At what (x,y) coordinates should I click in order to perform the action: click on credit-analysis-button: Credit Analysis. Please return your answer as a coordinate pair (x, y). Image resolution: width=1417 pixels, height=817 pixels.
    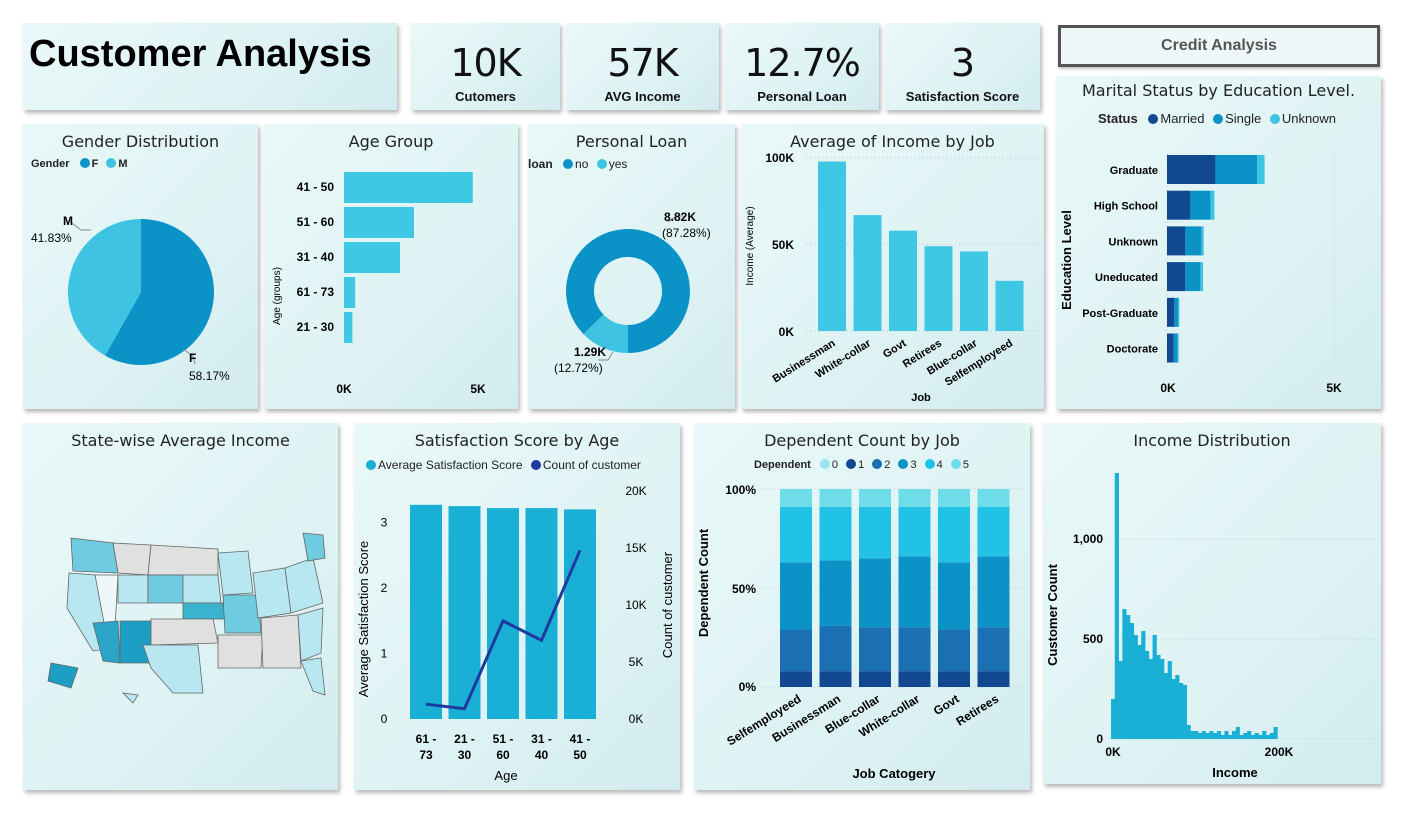
    Looking at the image, I should click on (1219, 46).